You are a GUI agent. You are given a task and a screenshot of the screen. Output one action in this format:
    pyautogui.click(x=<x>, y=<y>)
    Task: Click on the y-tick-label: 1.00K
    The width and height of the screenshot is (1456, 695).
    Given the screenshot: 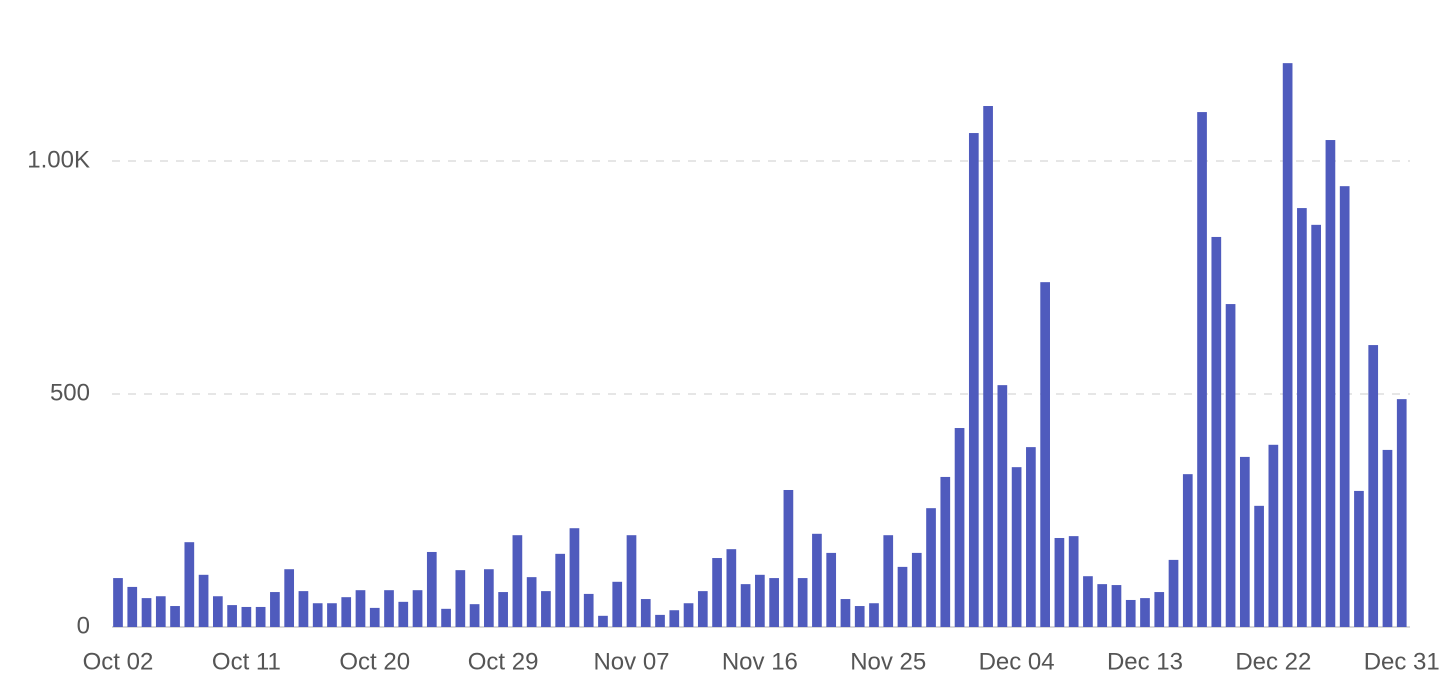 What is the action you would take?
    pyautogui.click(x=58, y=159)
    